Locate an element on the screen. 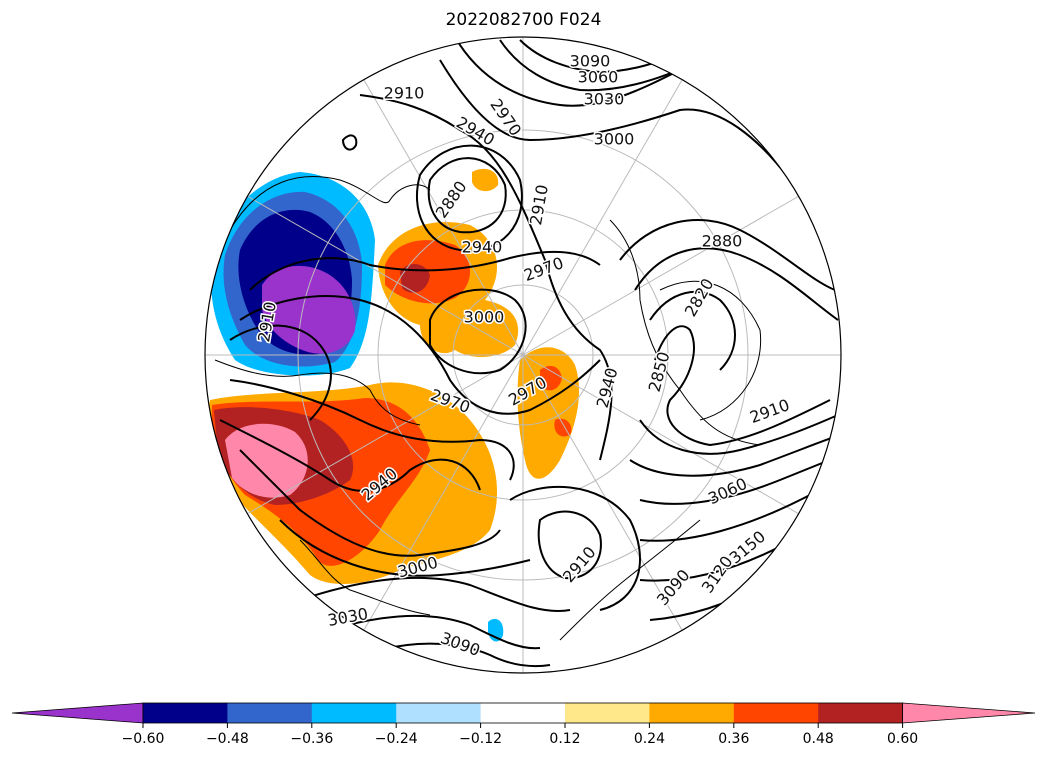 The image size is (1047, 763). colorbar-extend-max is located at coordinates (969, 713).